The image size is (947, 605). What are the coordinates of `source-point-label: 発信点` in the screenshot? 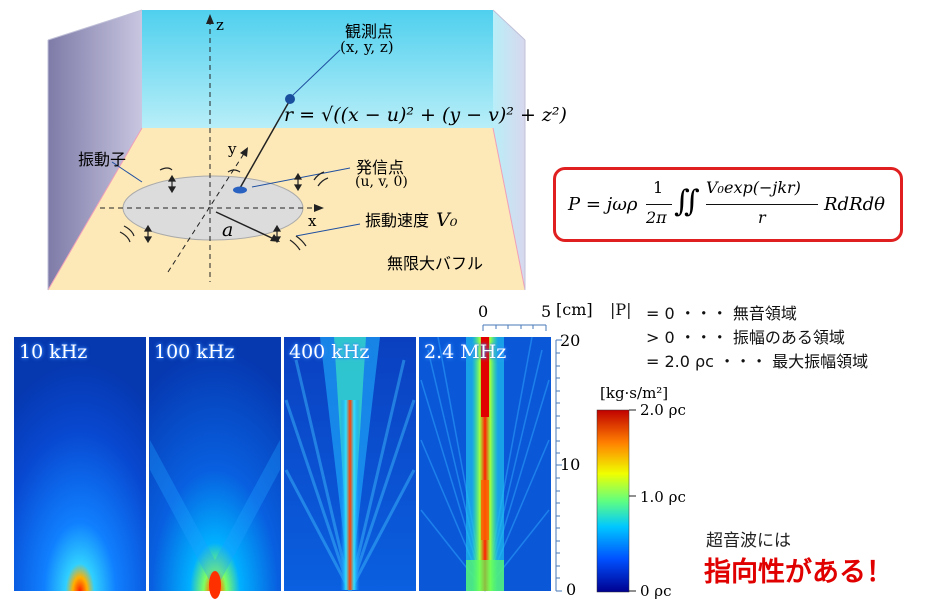 It's located at (380, 167).